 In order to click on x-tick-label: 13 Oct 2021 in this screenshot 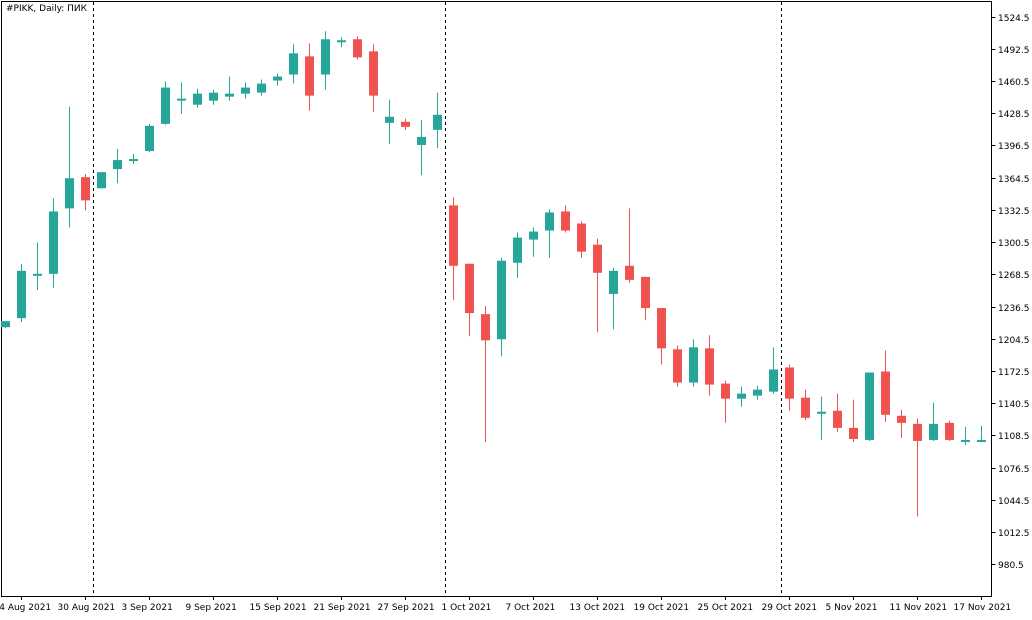, I will do `click(598, 608)`.